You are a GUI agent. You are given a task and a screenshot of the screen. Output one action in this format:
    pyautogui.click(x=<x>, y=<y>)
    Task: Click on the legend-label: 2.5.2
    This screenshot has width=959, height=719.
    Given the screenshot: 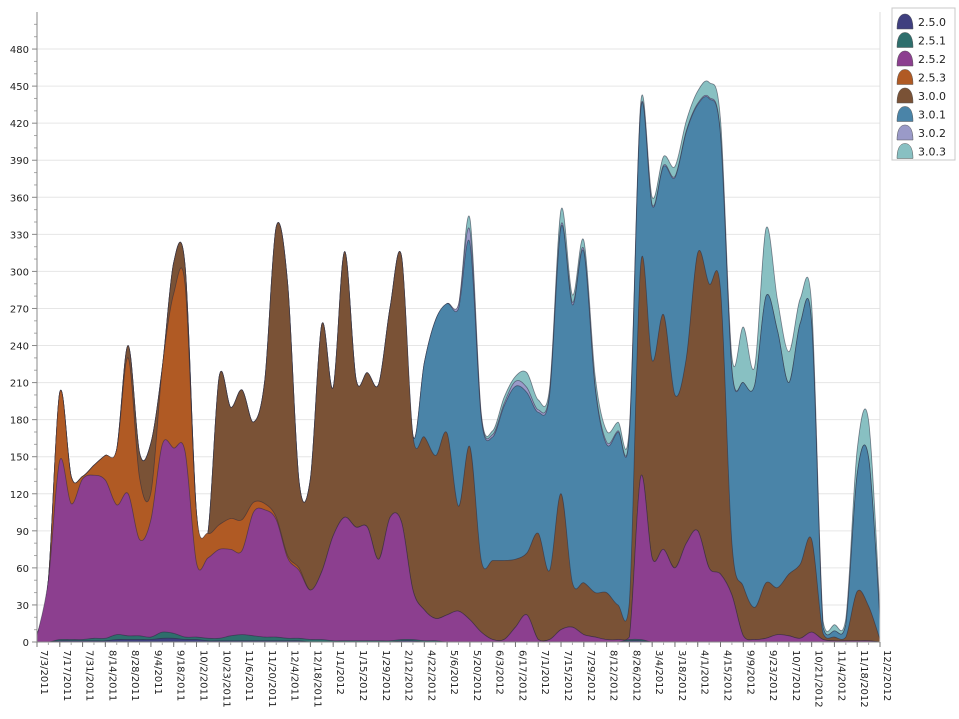 What is the action you would take?
    pyautogui.click(x=932, y=59)
    